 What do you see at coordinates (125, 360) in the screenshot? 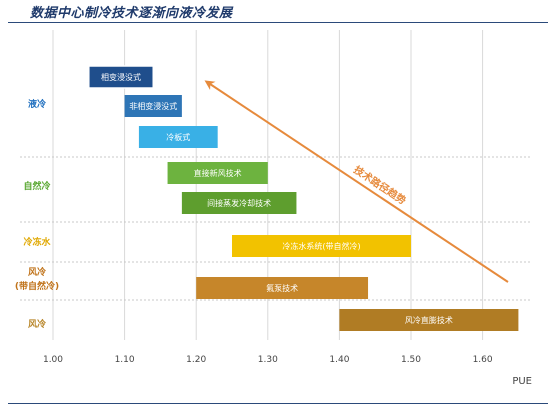
I see `x-tick-label: 1.10` at bounding box center [125, 360].